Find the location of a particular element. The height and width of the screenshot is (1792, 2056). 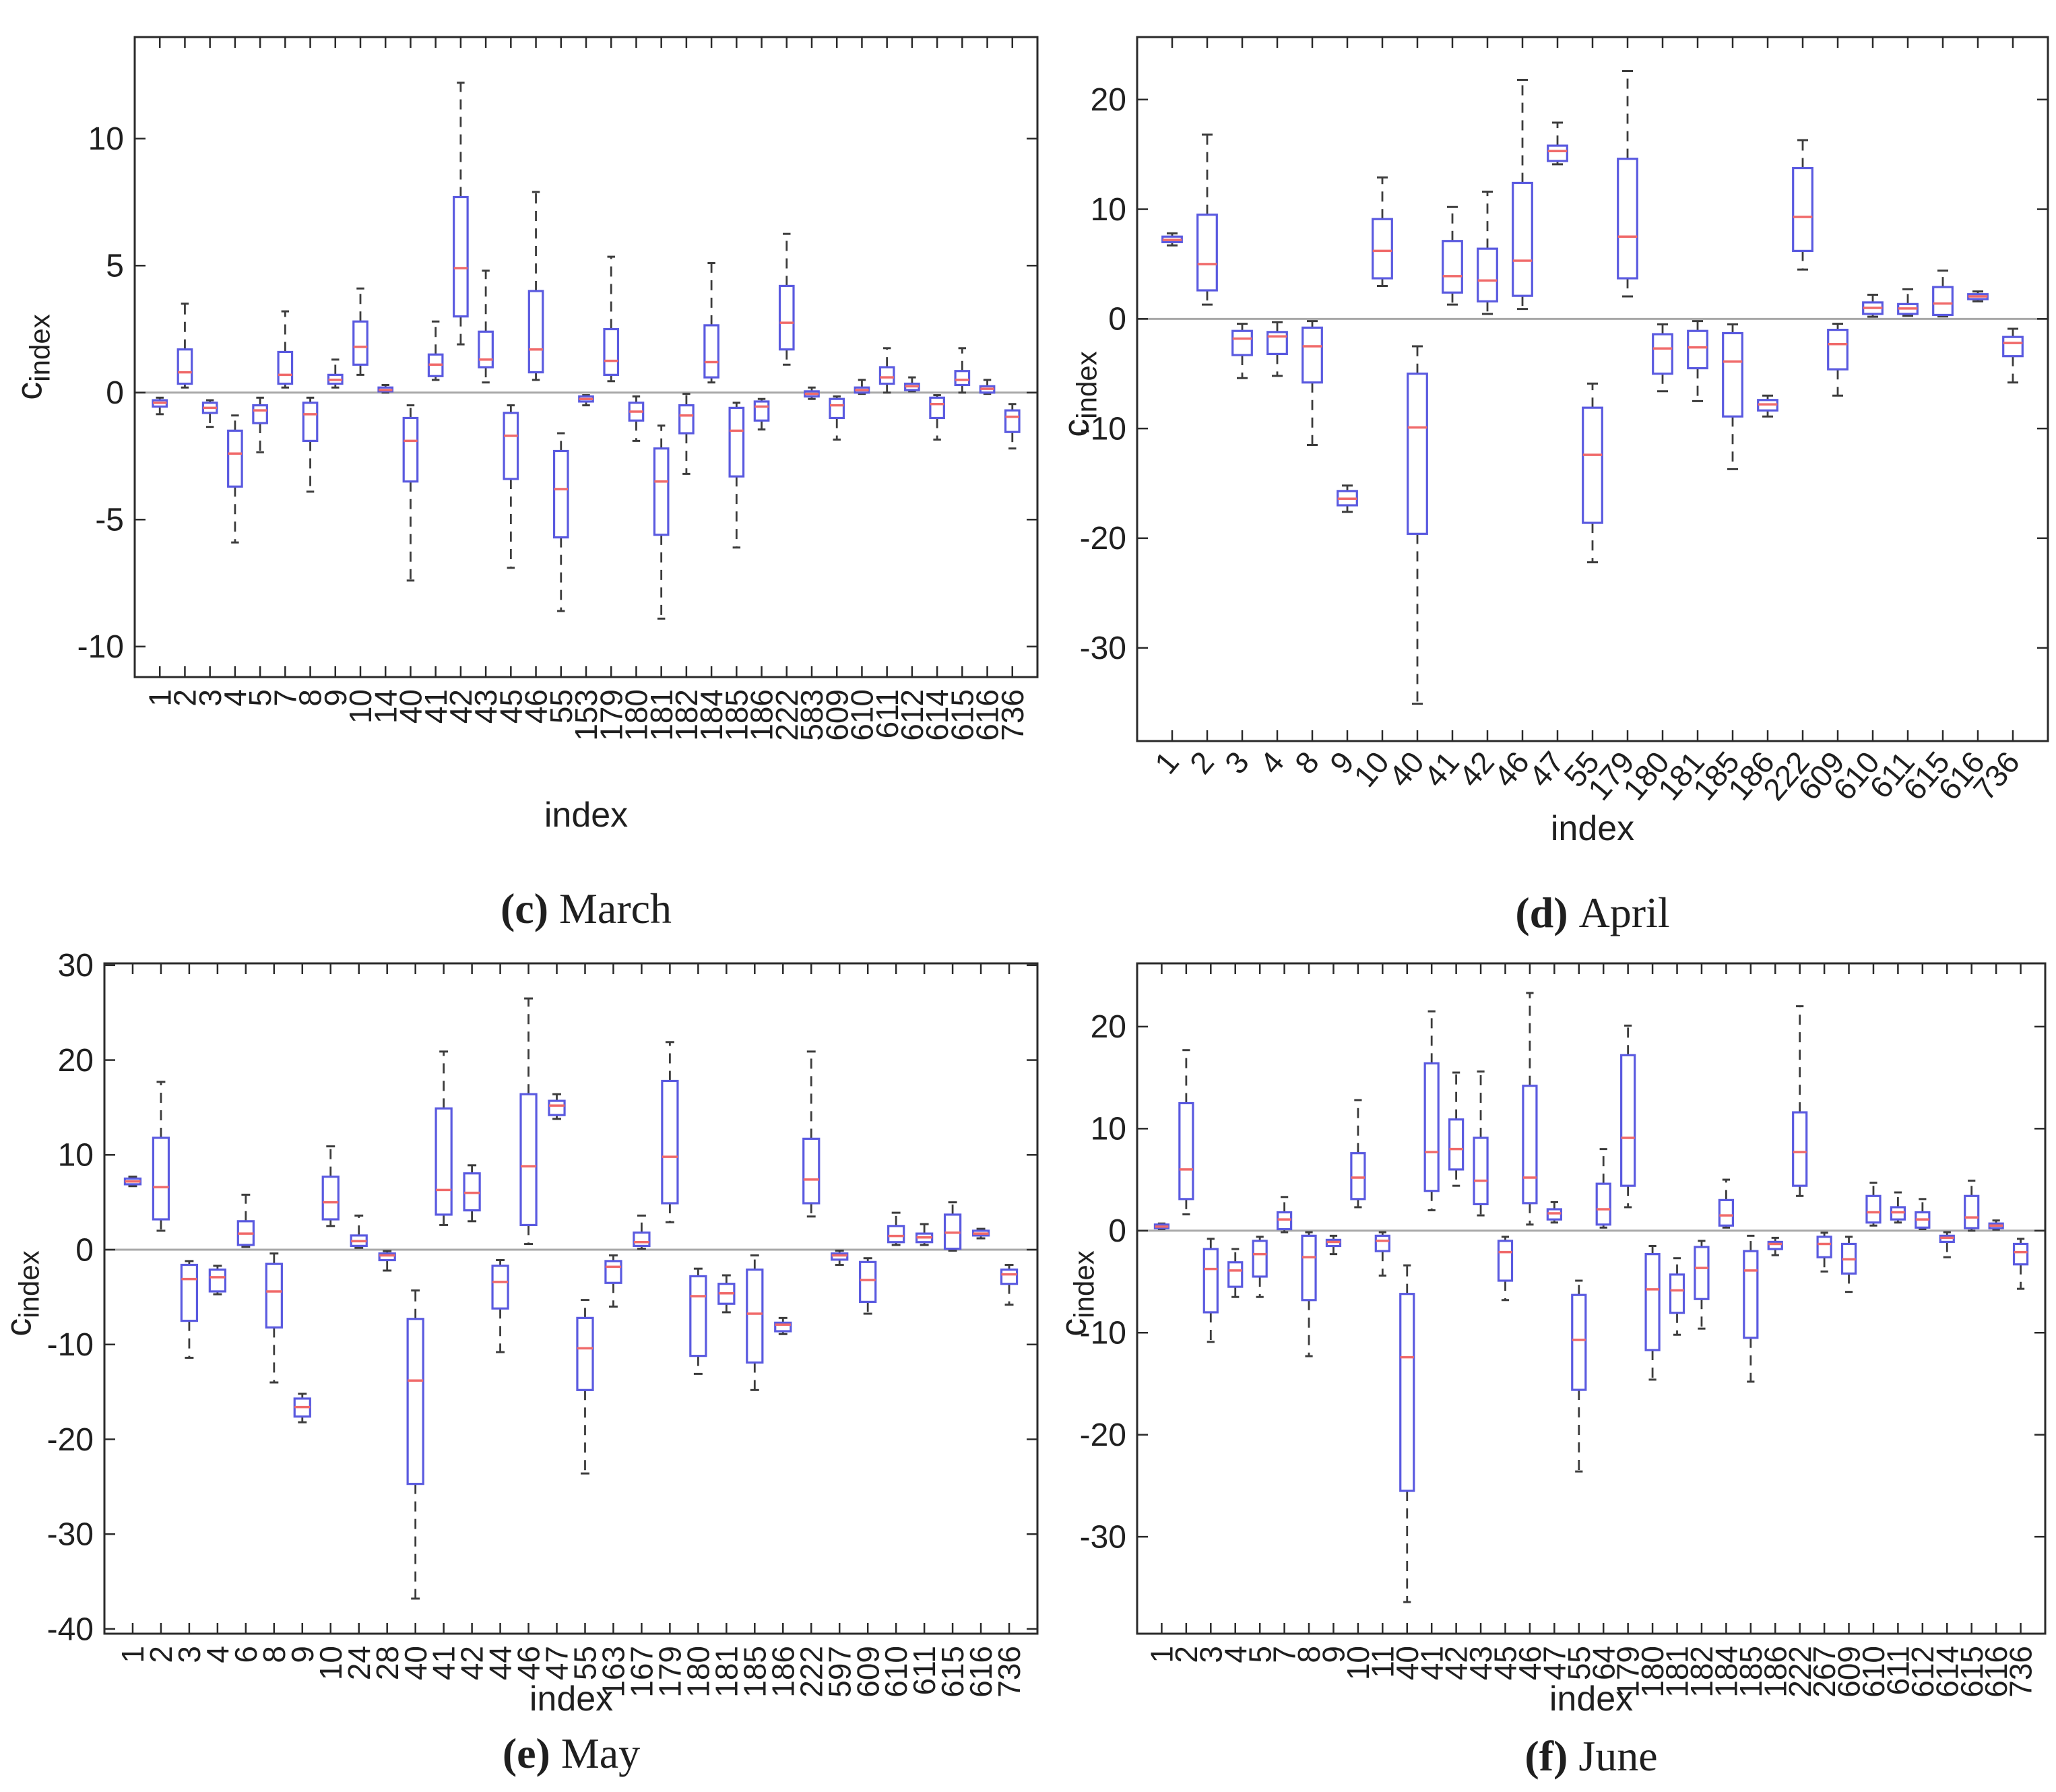

x-tick-label: 2 is located at coordinates (1187, 1654).